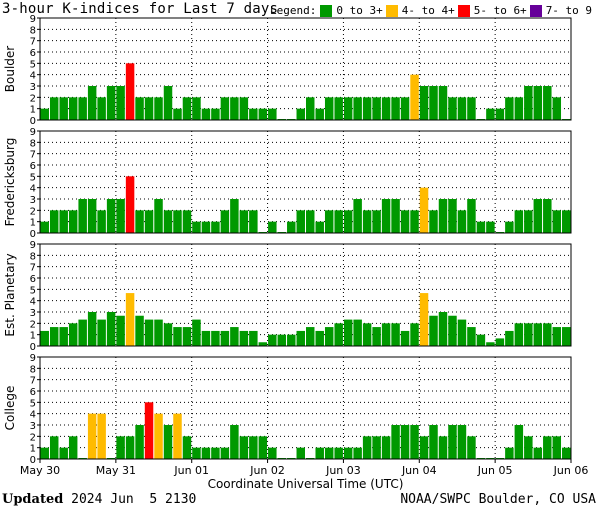  I want to click on updated-label: Updated, so click(33, 499).